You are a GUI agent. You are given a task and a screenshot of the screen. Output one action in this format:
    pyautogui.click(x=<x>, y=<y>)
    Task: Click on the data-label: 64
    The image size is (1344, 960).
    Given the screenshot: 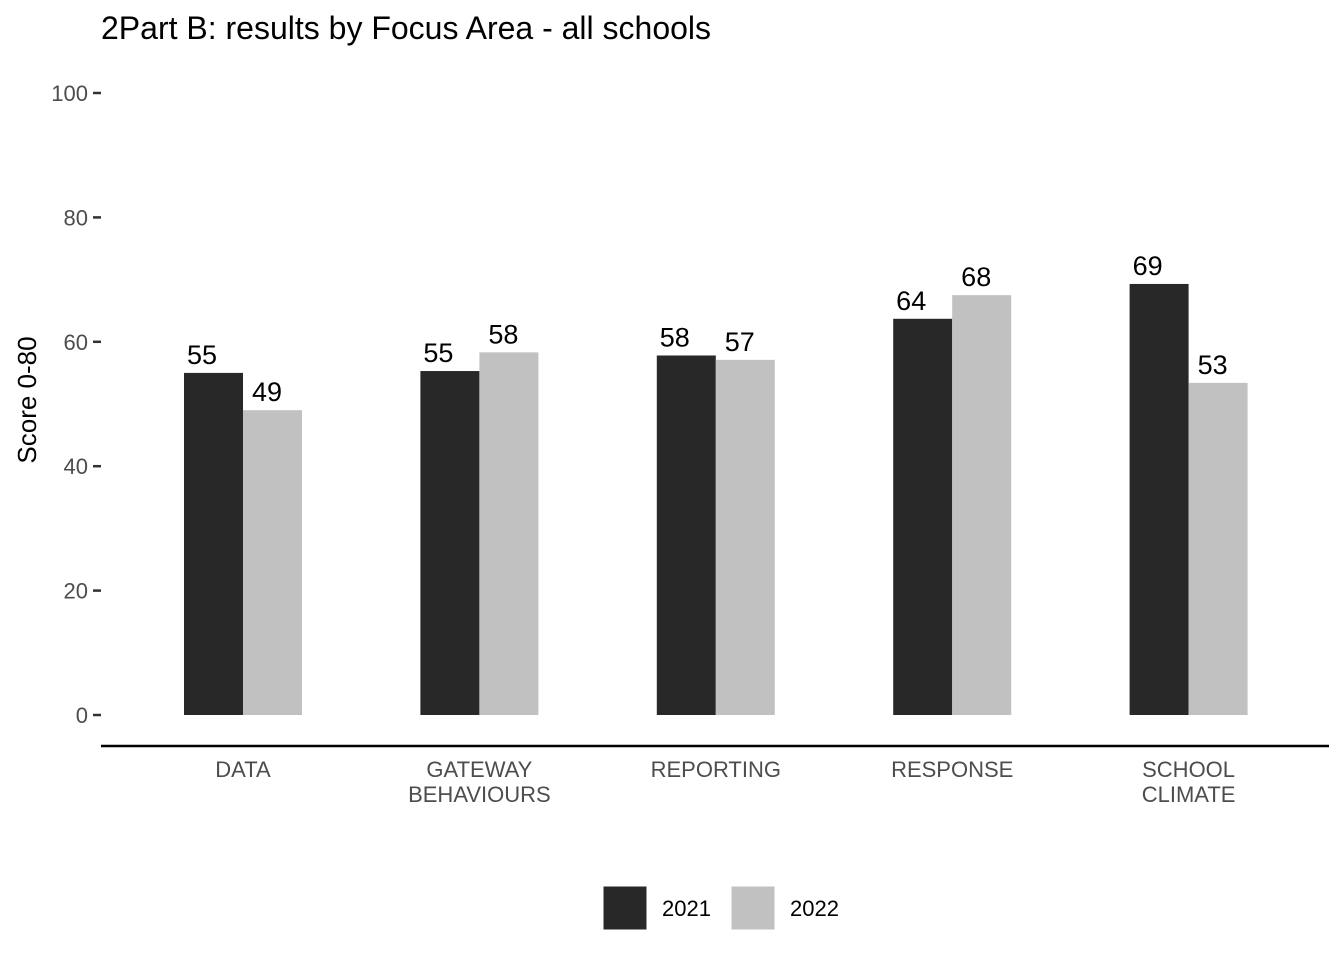 What is the action you would take?
    pyautogui.click(x=911, y=301)
    